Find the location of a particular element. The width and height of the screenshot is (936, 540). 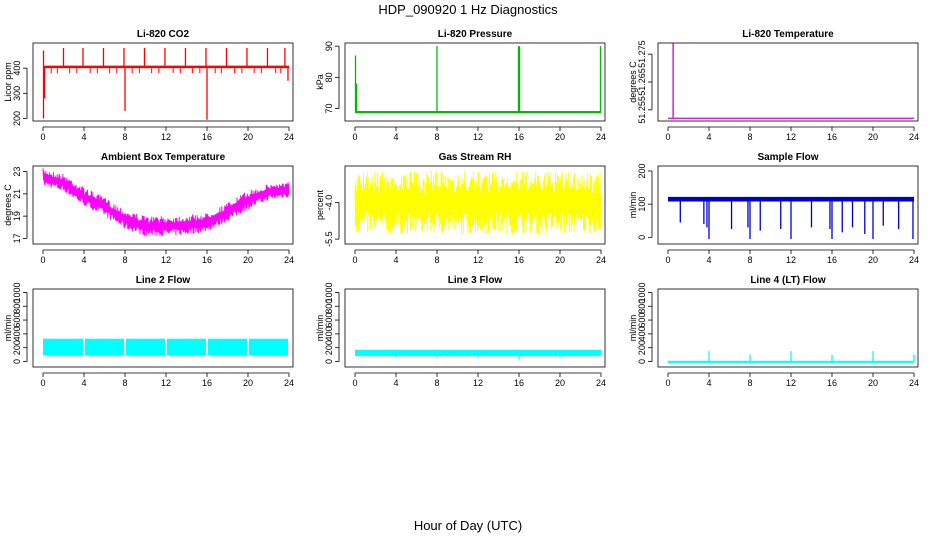

y-axis-label: Licor ppm is located at coordinates (8, 82).